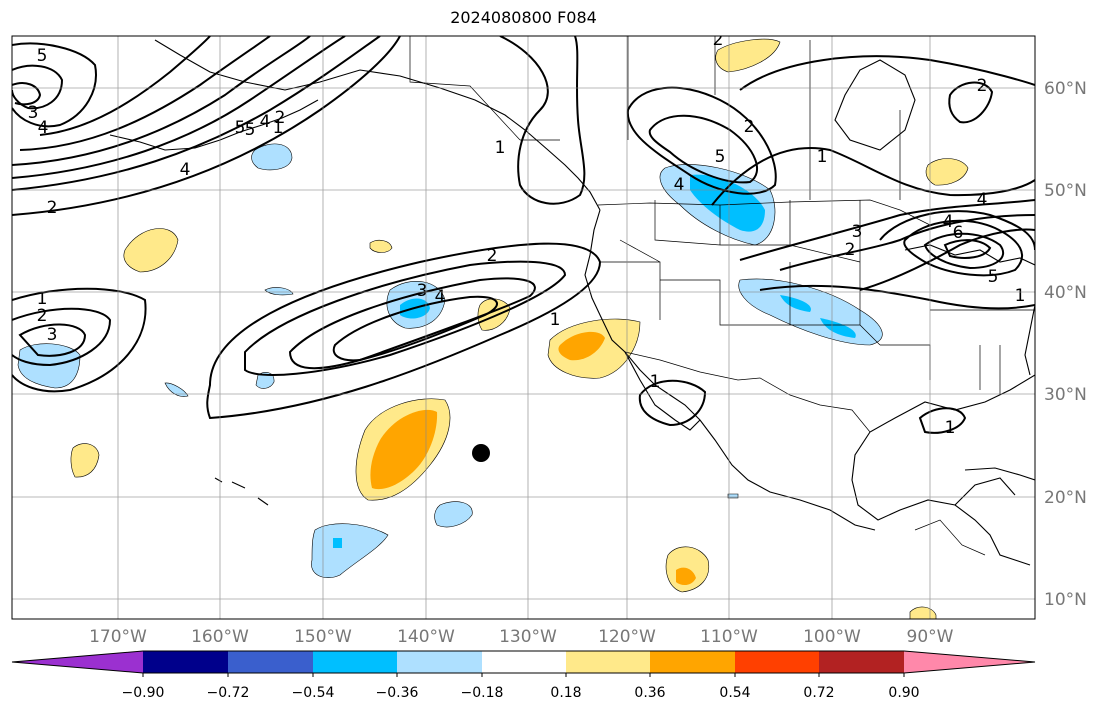 This screenshot has height=712, width=1105. Describe the element at coordinates (969, 662) in the screenshot. I see `colorbar-extend-high` at that location.